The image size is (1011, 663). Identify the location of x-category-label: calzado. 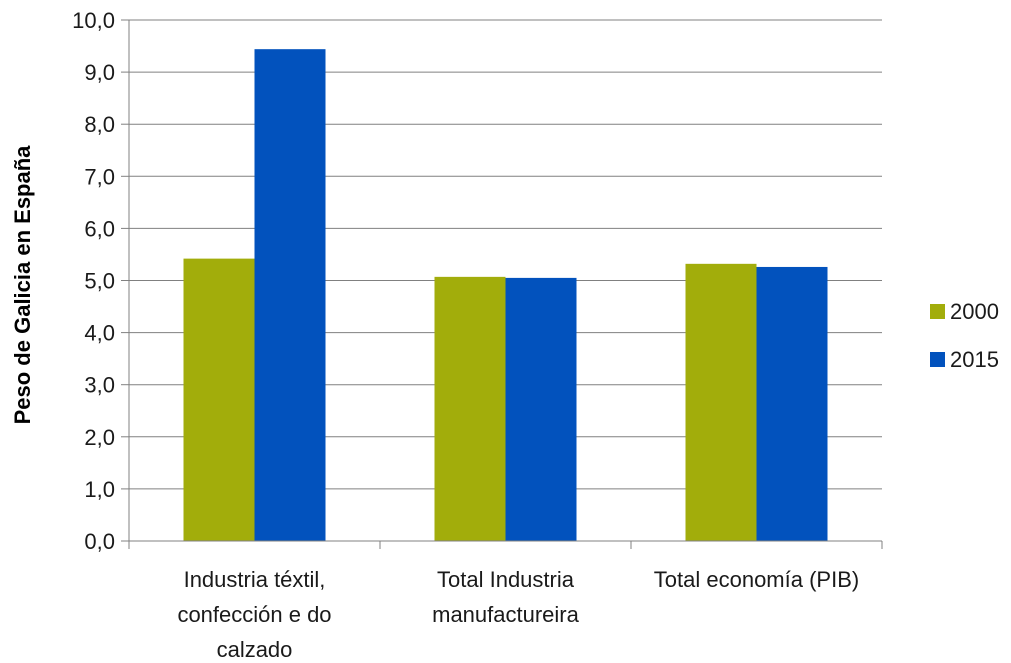
(255, 649).